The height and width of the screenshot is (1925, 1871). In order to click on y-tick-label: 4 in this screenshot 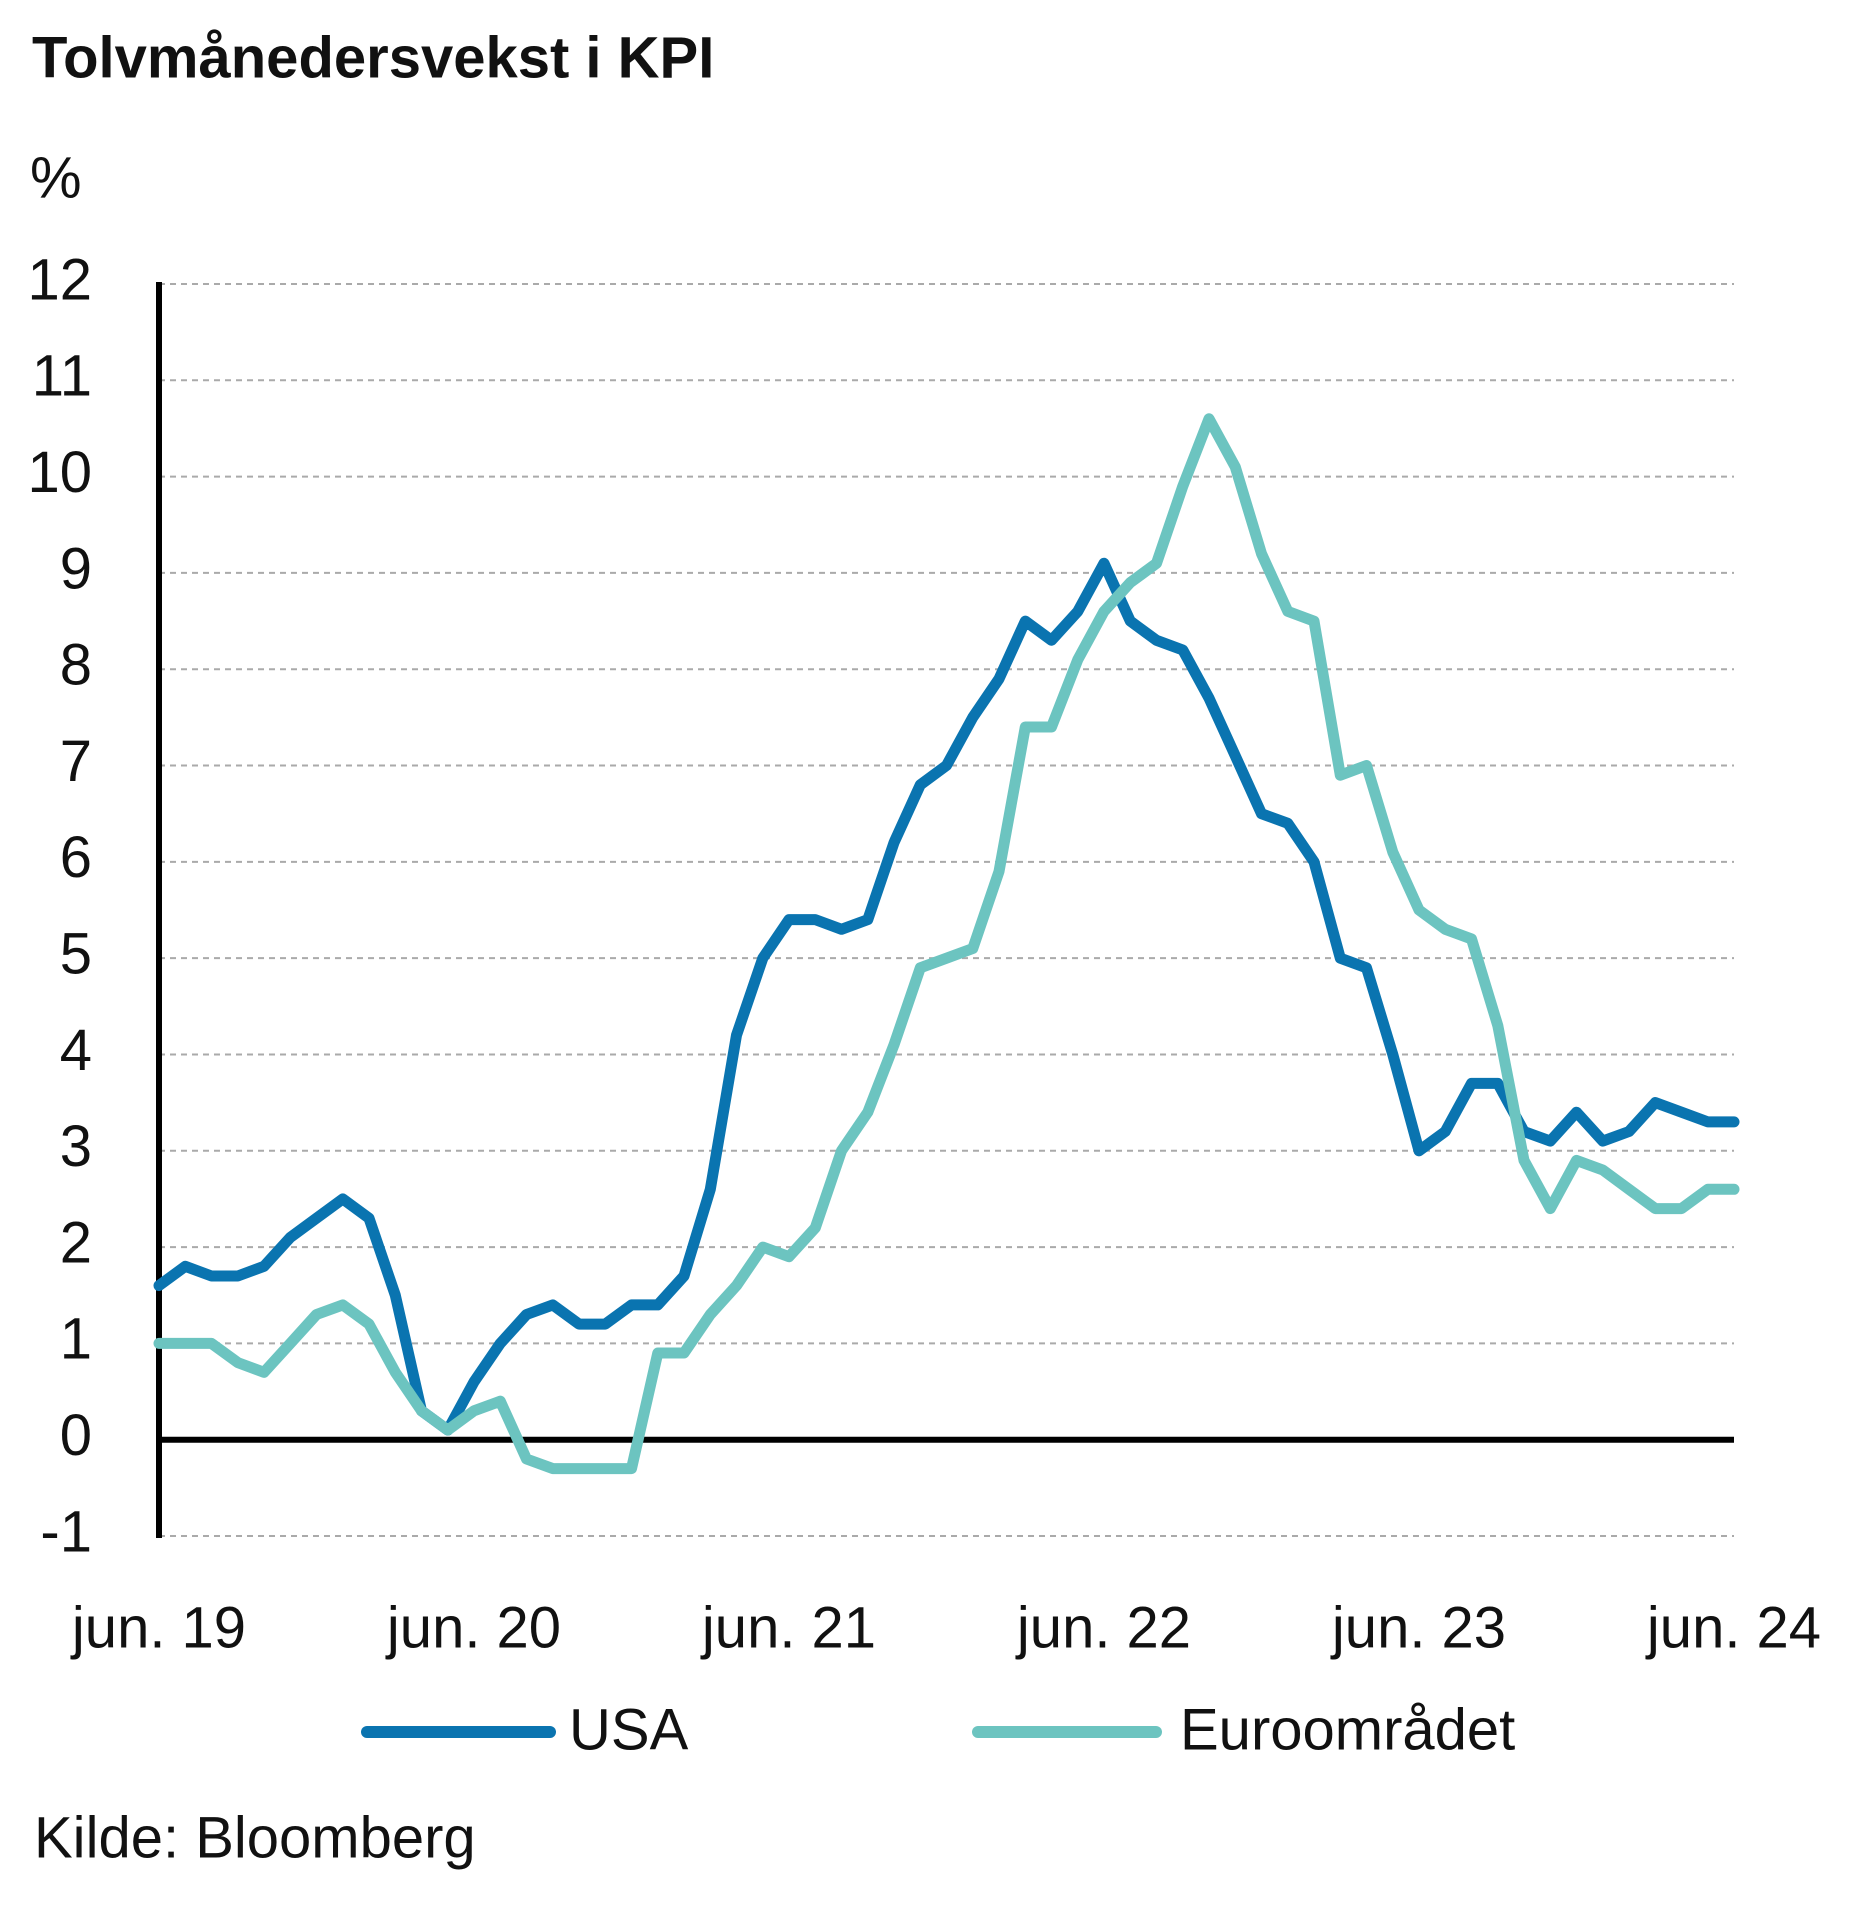, I will do `click(76, 1050)`.